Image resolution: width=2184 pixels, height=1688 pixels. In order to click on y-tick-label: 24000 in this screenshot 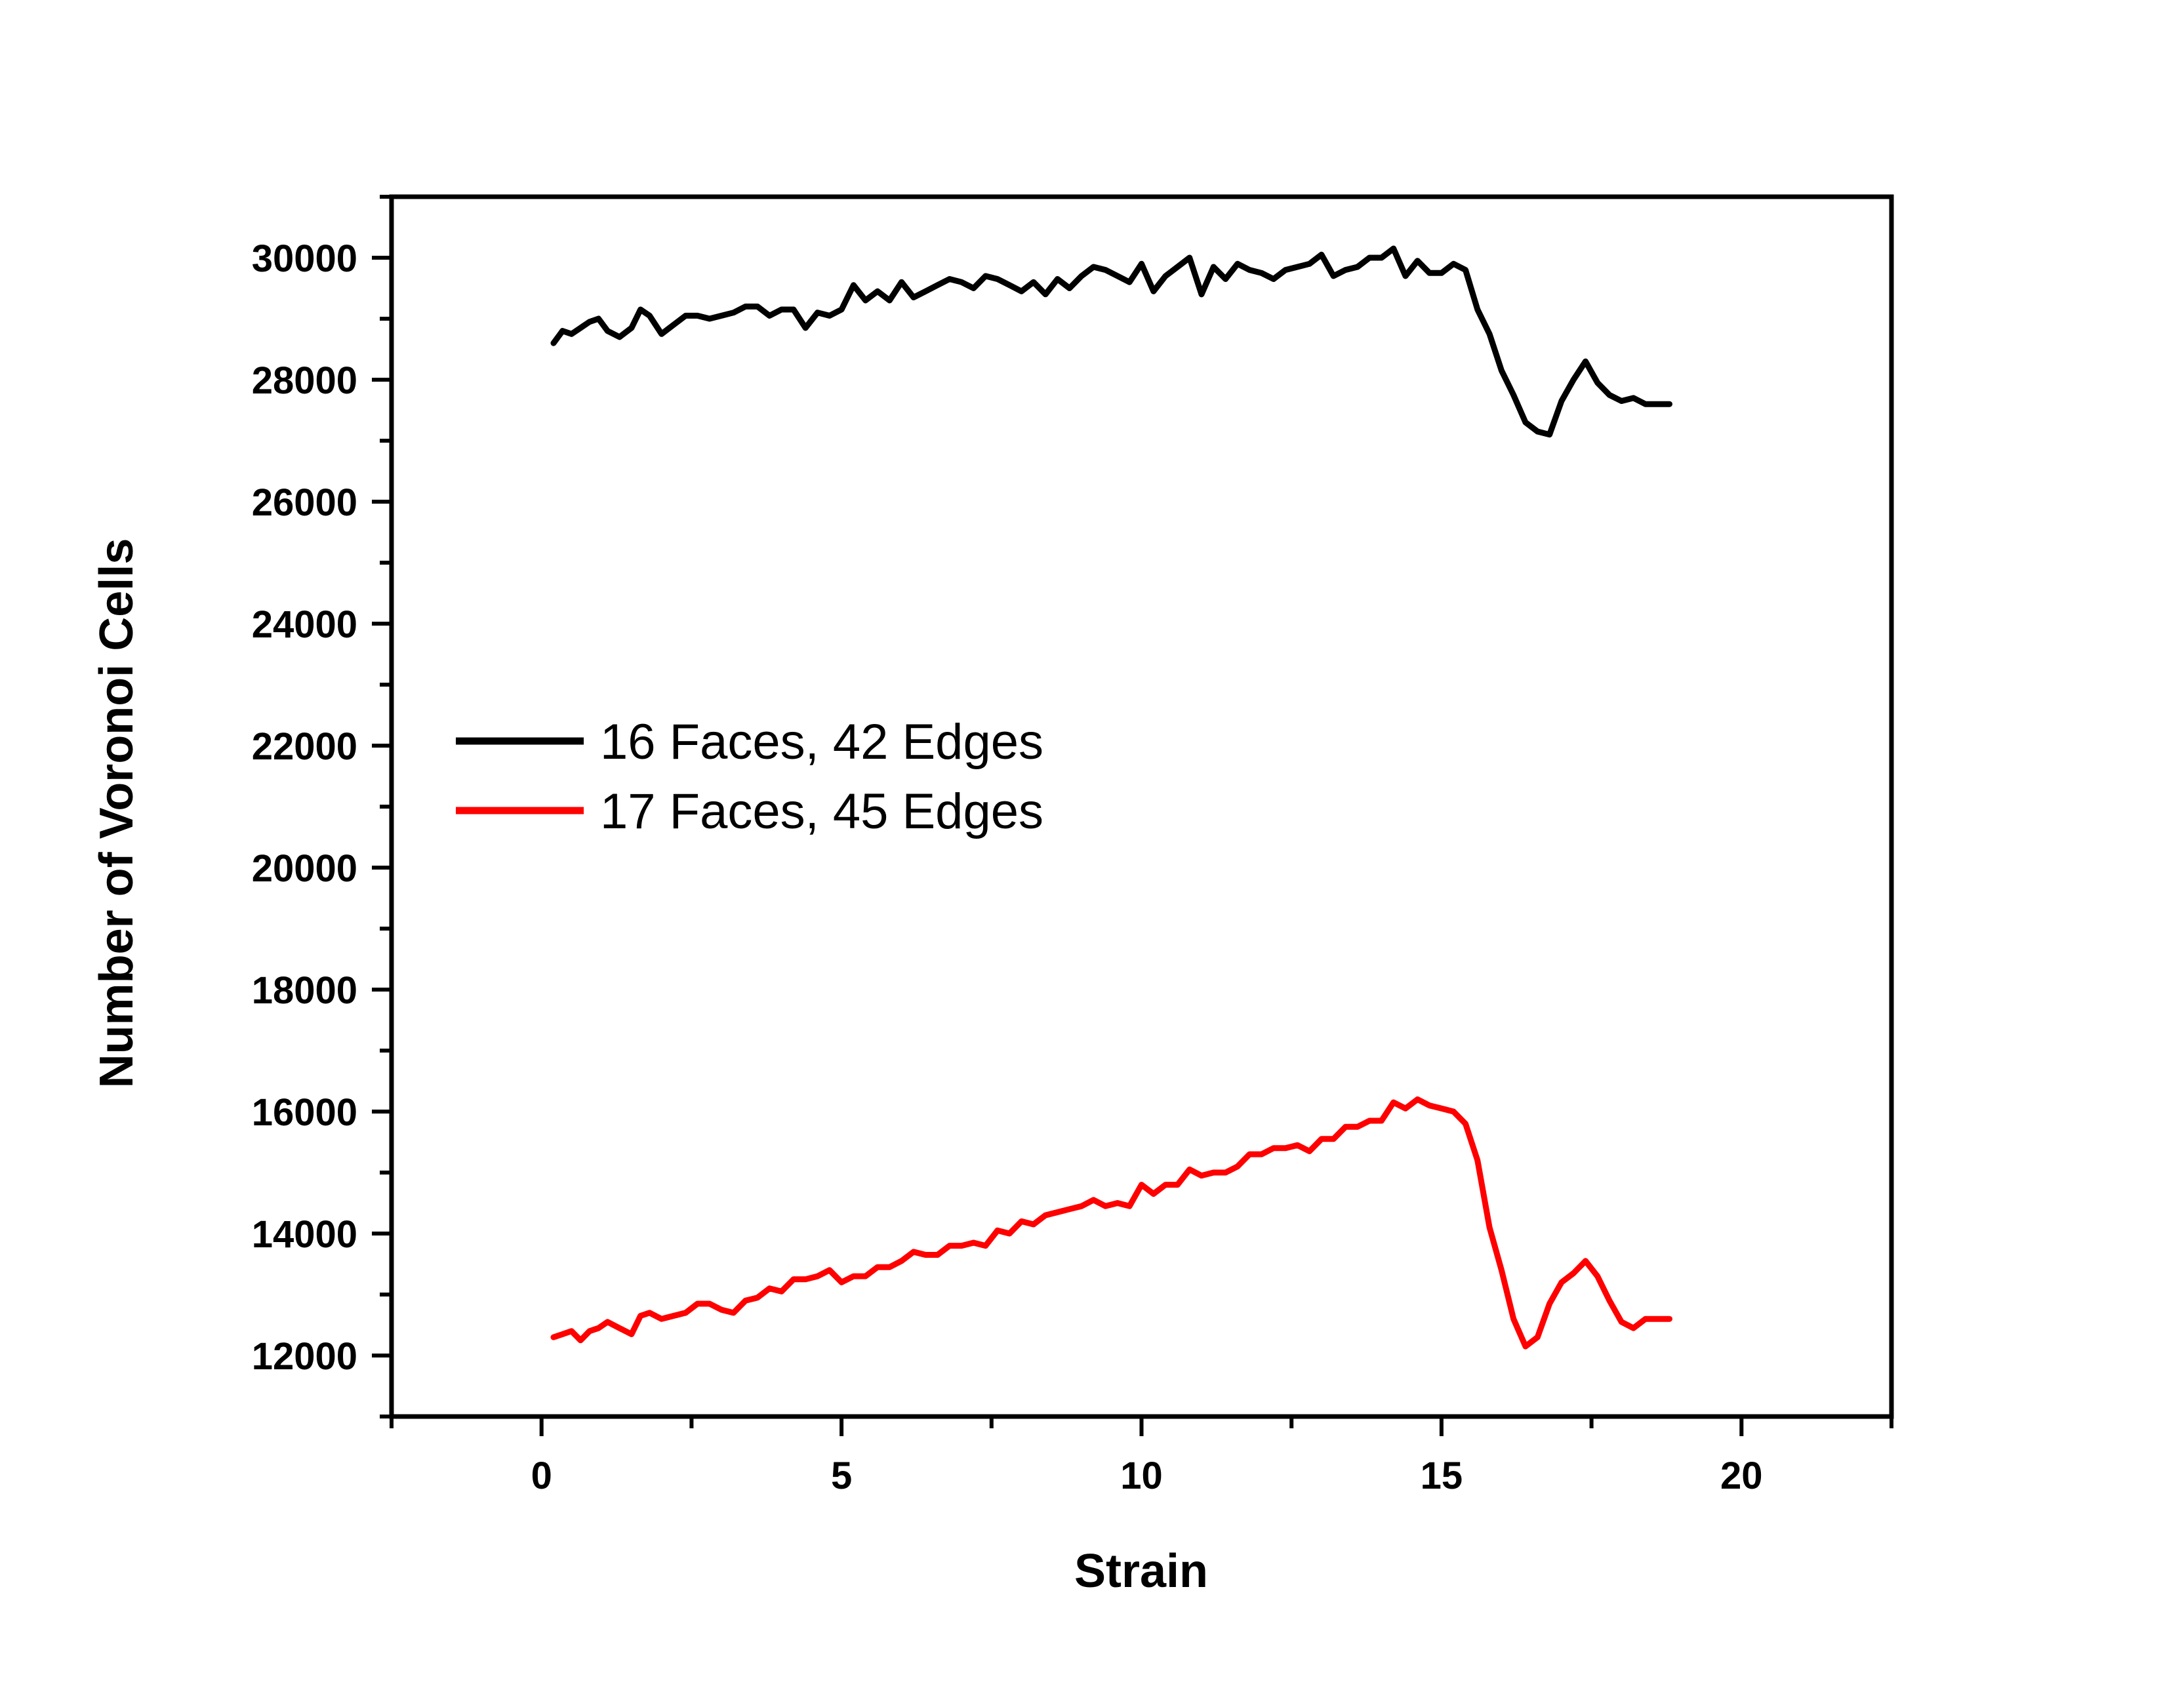, I will do `click(304, 624)`.